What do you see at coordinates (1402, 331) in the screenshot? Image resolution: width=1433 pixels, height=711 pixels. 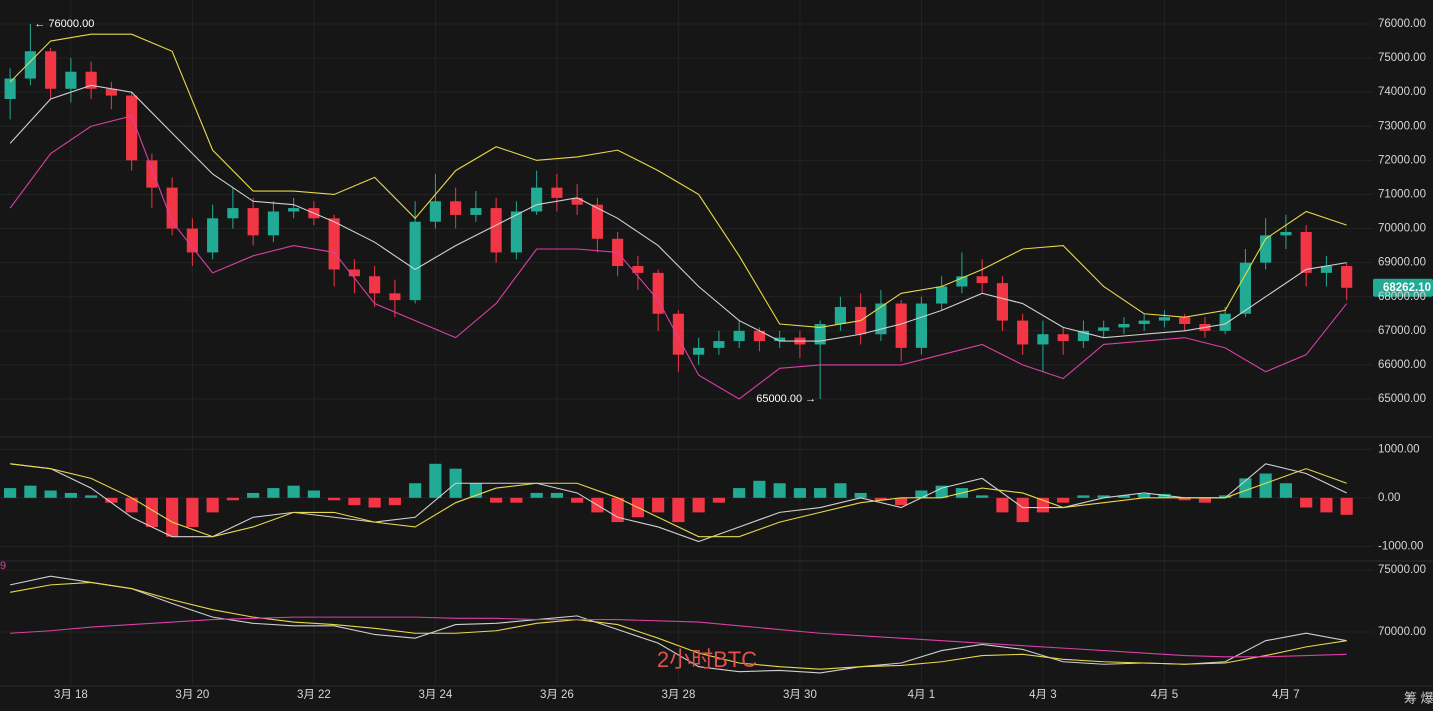 I see `y-tick-label: 67000.00` at bounding box center [1402, 331].